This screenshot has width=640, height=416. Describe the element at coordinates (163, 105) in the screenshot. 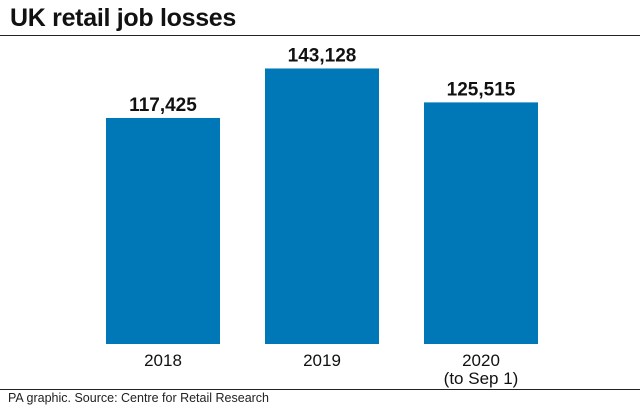

I see `value-label-0: 117,425` at that location.